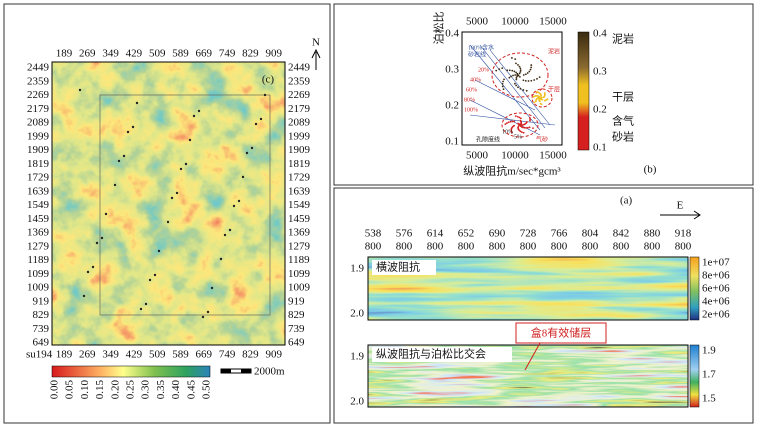 This screenshot has width=757, height=427. What do you see at coordinates (716, 289) in the screenshot?
I see `colorbar-tick: 6e+06` at bounding box center [716, 289].